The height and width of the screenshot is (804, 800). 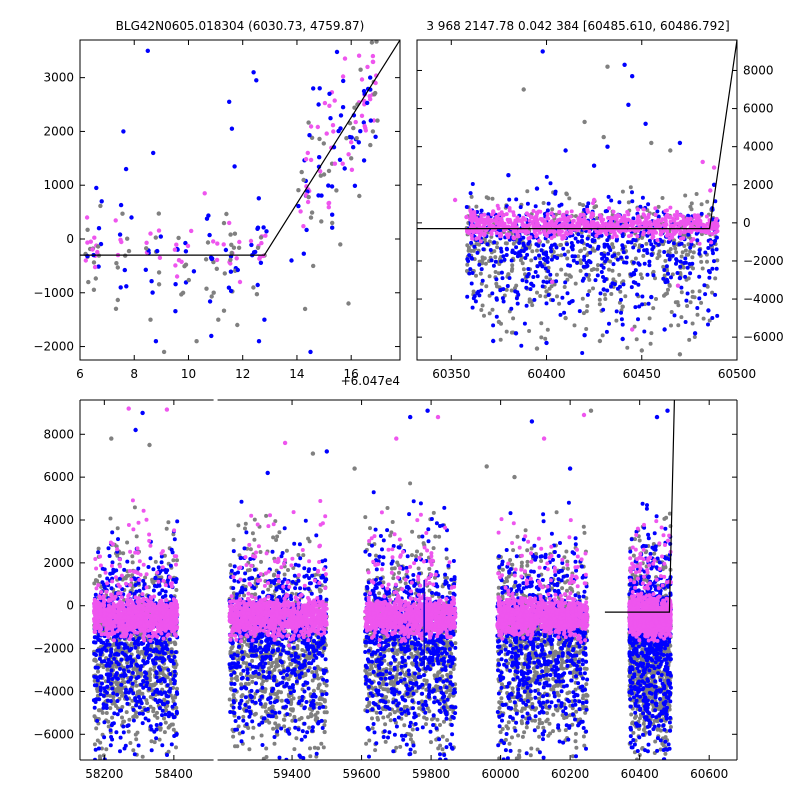 I want to click on x-tick-label: 8, so click(x=134, y=374).